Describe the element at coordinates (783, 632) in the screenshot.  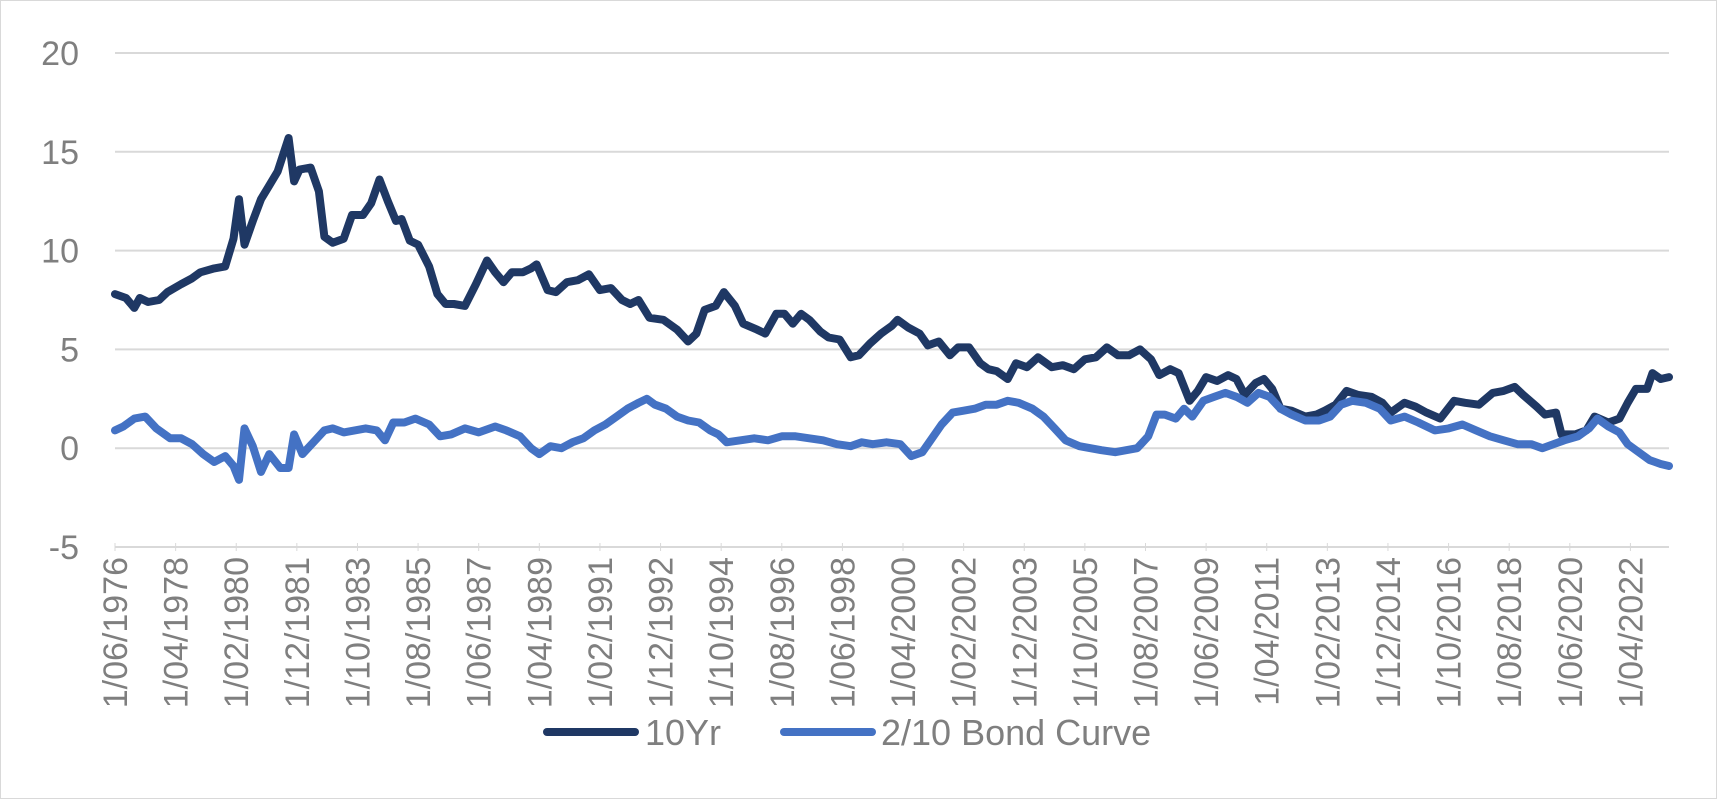
I see `x-tick-label: 1/08/1996` at that location.